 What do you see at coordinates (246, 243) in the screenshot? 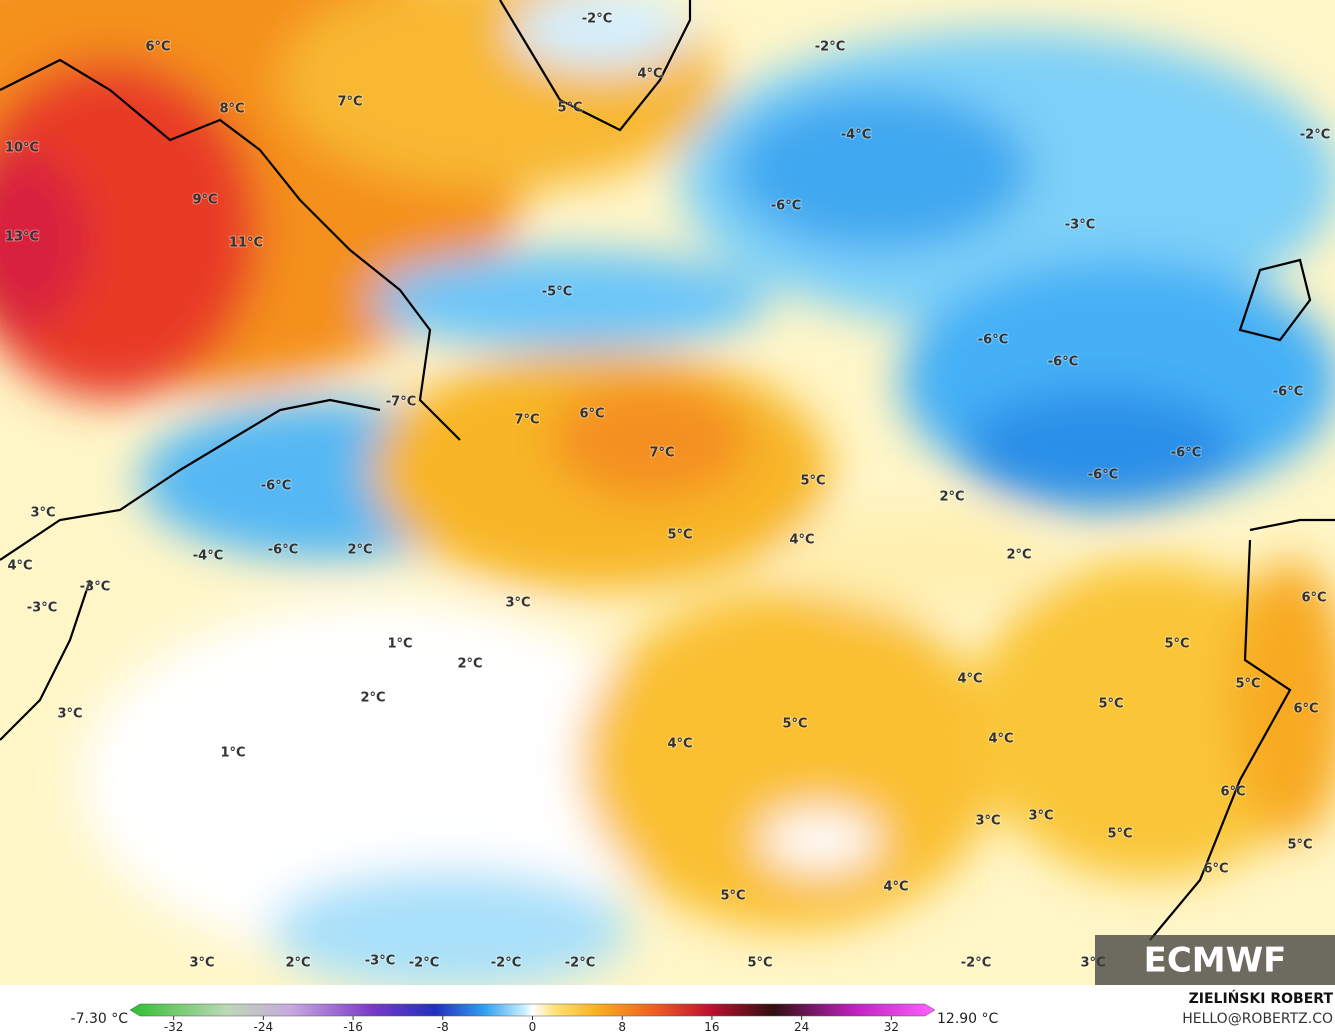
I see `temperature-label: 11°C` at bounding box center [246, 243].